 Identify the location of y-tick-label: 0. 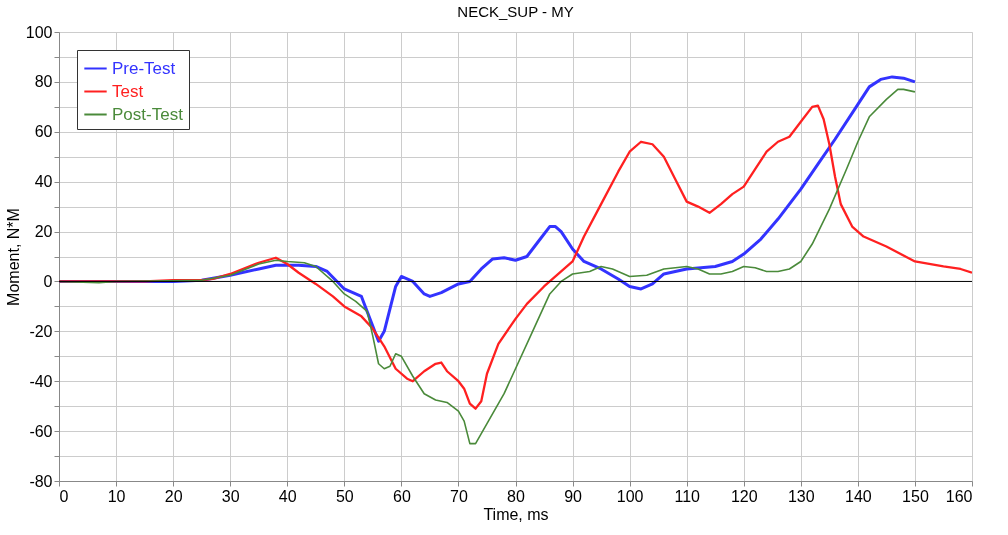
(48, 281).